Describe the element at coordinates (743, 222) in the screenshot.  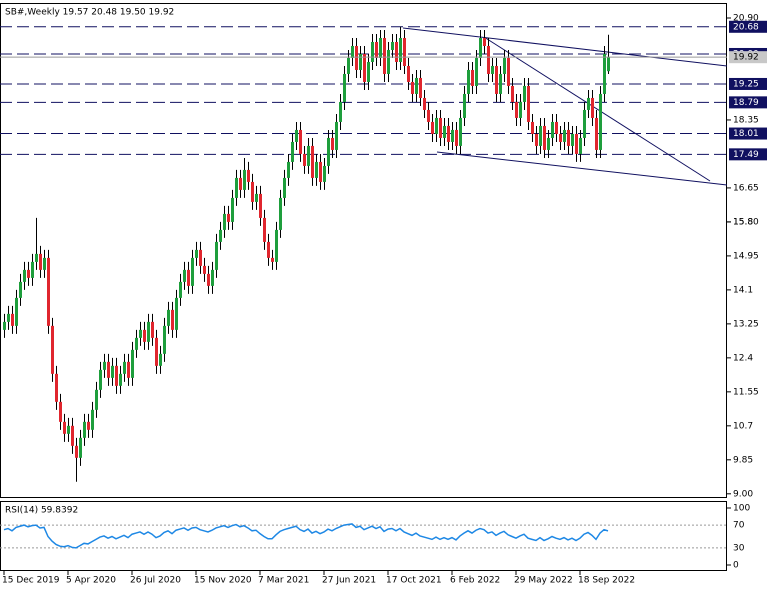
I see `y-tick-label: 15.8` at that location.